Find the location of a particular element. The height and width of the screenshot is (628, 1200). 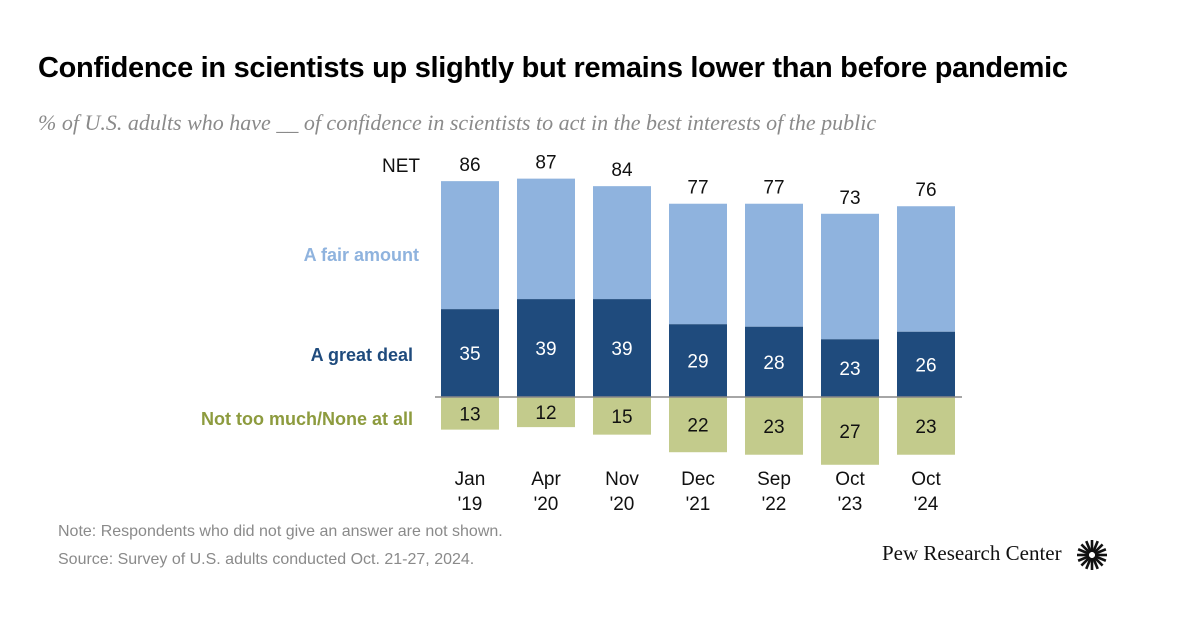

x-tick-month: Apr is located at coordinates (546, 479).